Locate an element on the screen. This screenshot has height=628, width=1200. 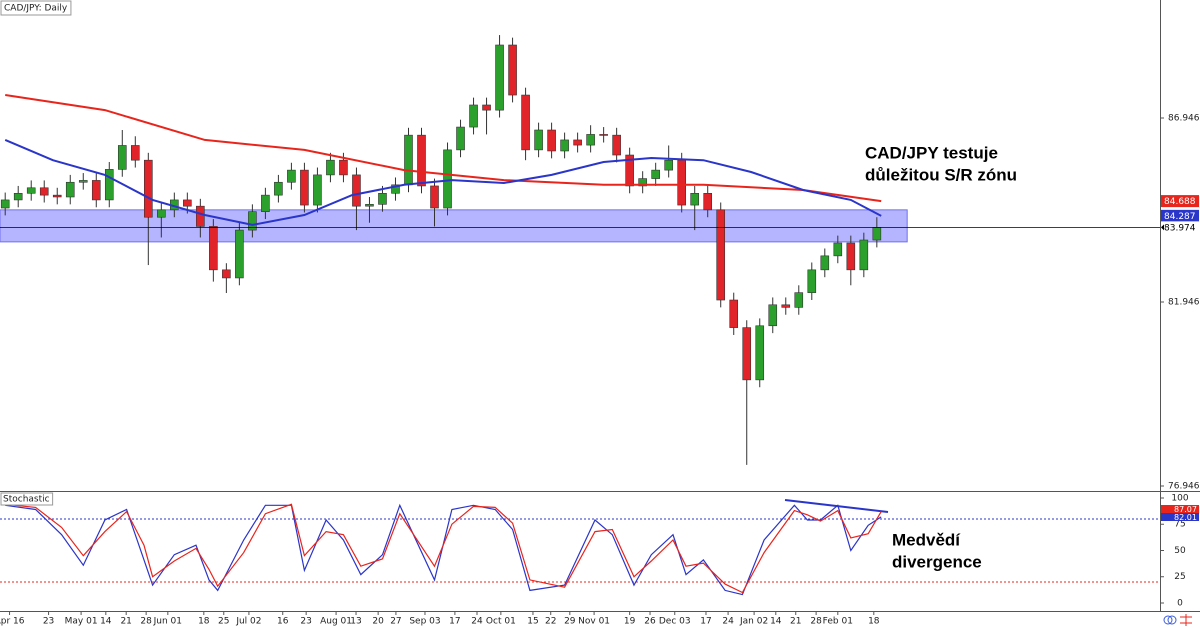
ma-last-label: 84.287 is located at coordinates (1180, 217).